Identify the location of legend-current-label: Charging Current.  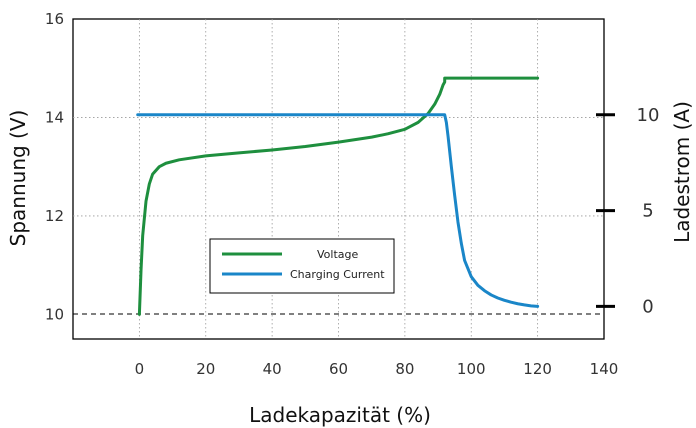
(337, 274).